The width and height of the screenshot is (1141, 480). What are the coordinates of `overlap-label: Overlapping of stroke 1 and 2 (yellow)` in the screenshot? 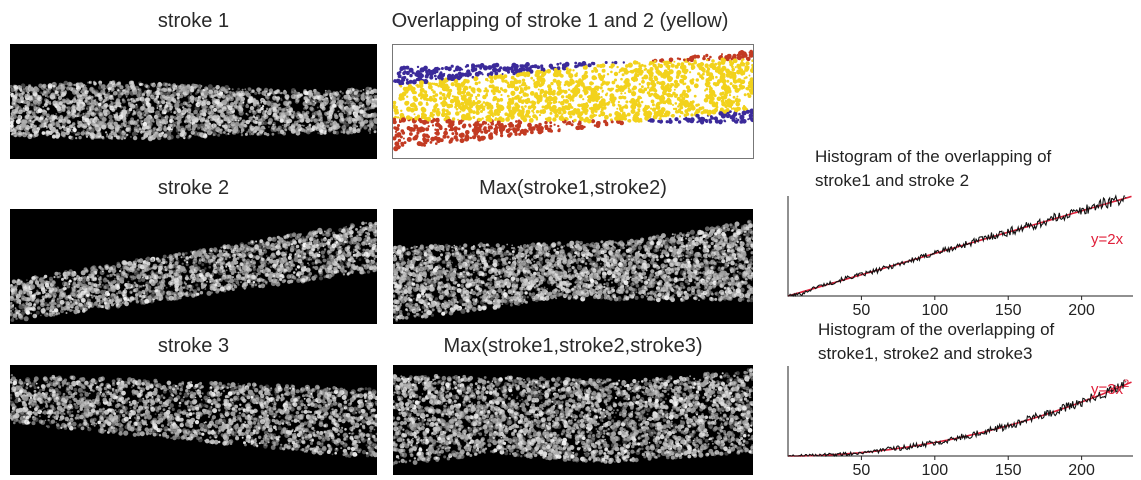 It's located at (560, 21).